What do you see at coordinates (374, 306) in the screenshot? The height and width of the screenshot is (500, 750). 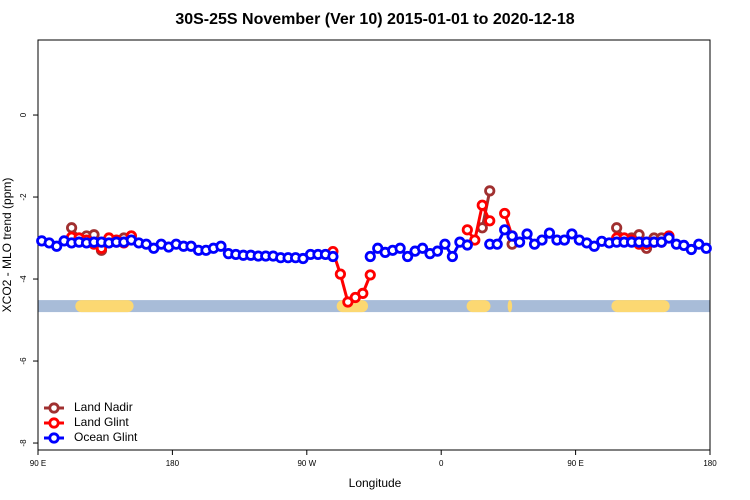 I see `ocean-band` at bounding box center [374, 306].